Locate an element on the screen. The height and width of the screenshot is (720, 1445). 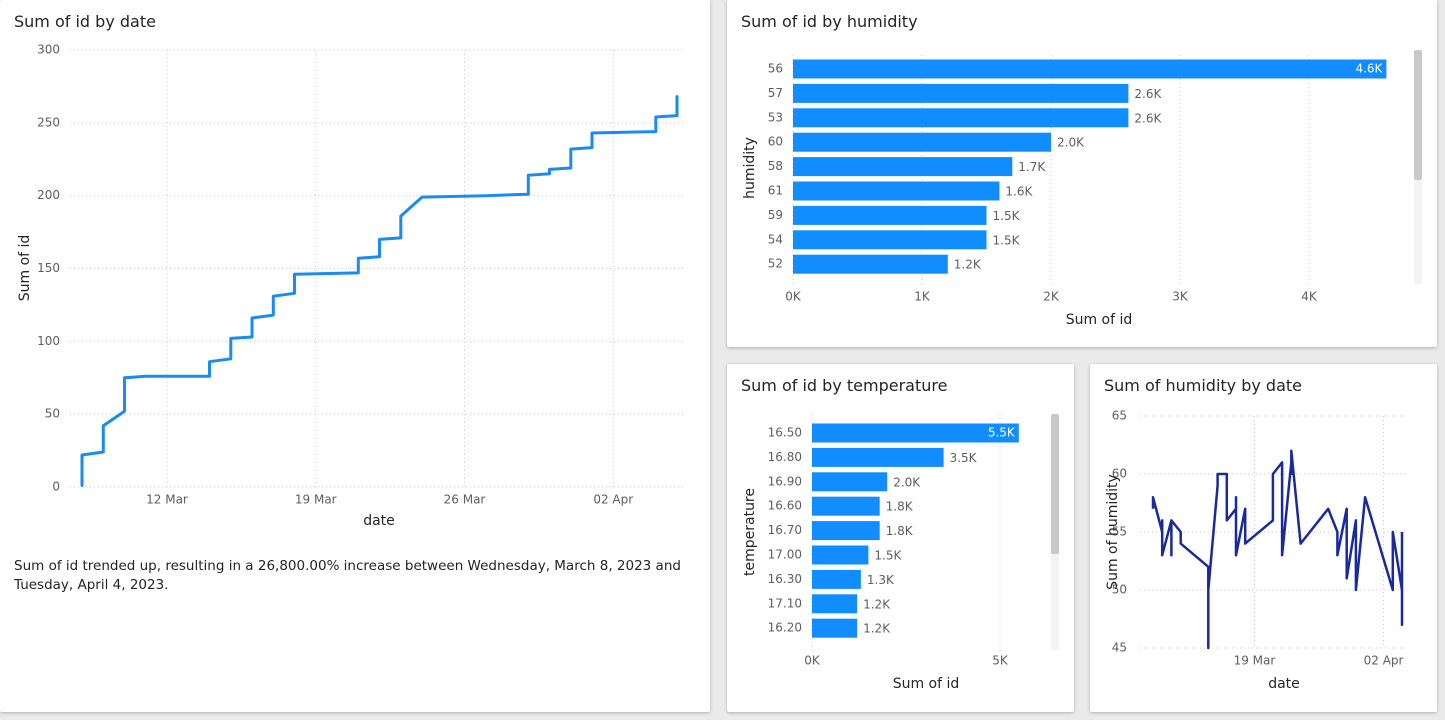
y-axis-title: humidity is located at coordinates (750, 168).